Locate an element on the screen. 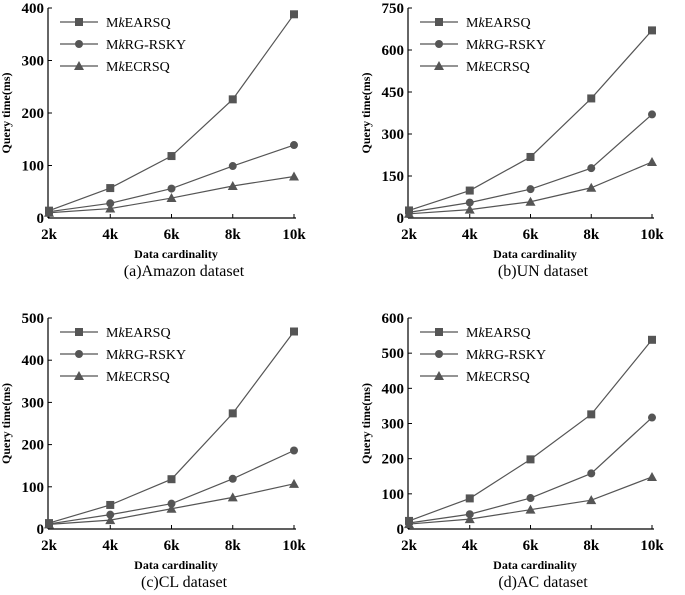  panel-caption: (b)UN dataset is located at coordinates (543, 271).